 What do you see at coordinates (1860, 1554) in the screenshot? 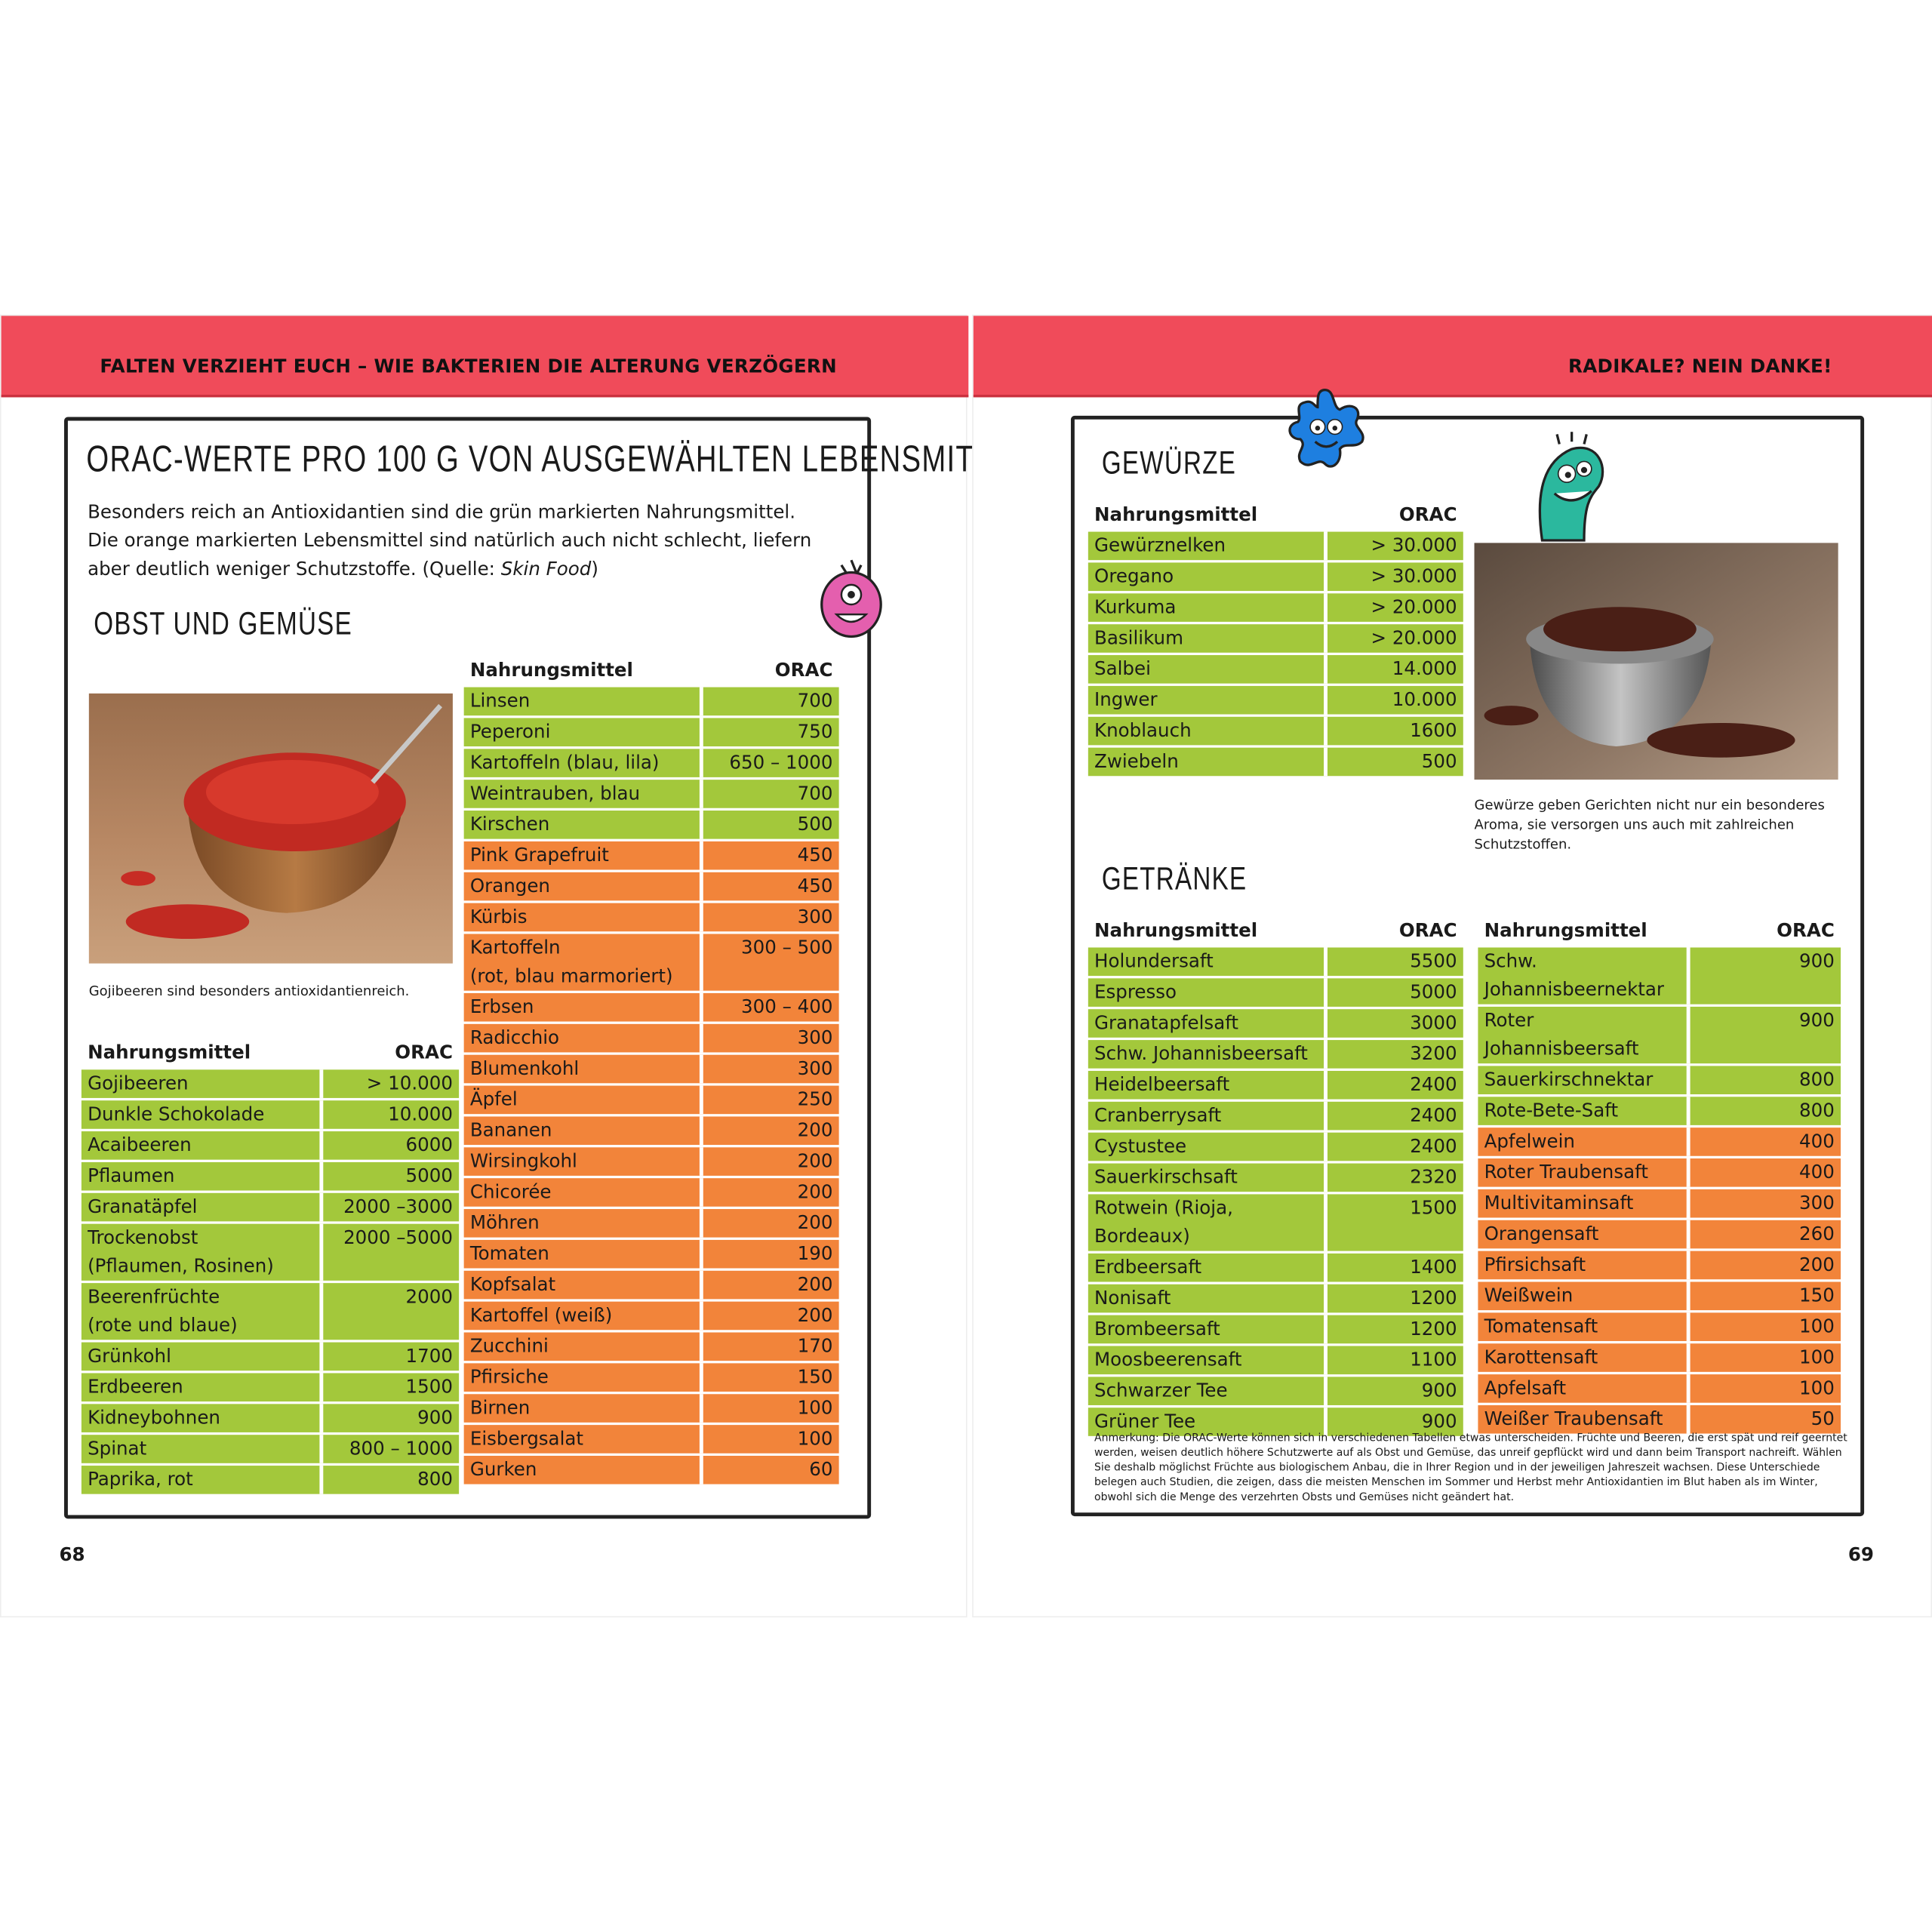
I see `page-number: 69` at bounding box center [1860, 1554].